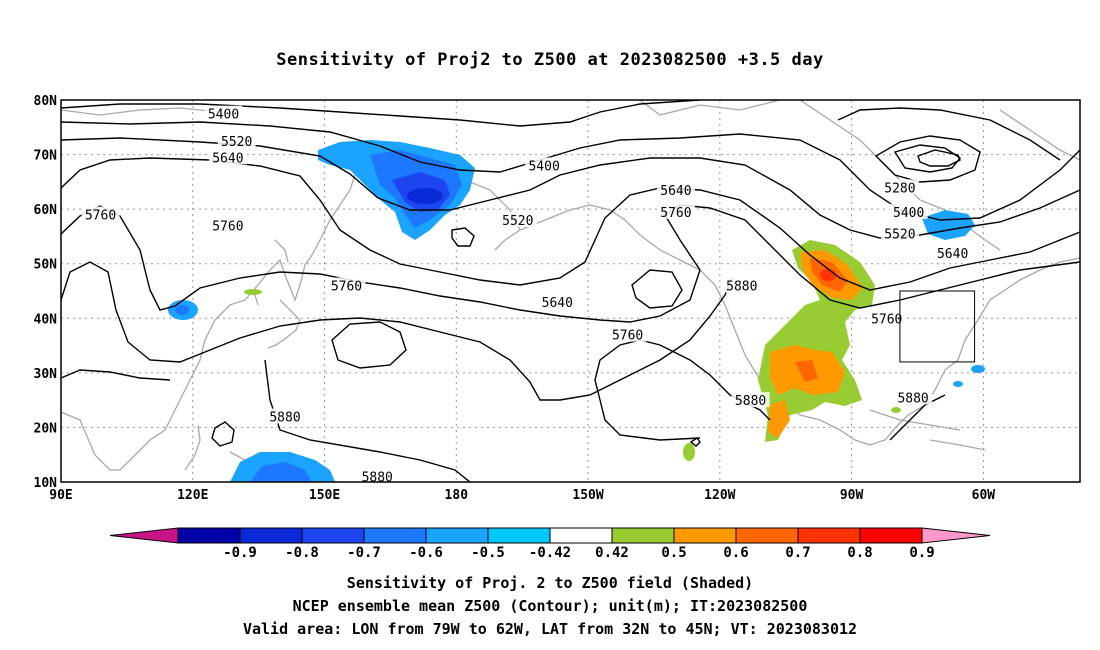  What do you see at coordinates (302, 553) in the screenshot?
I see `colorbar-label: -0.8` at bounding box center [302, 553].